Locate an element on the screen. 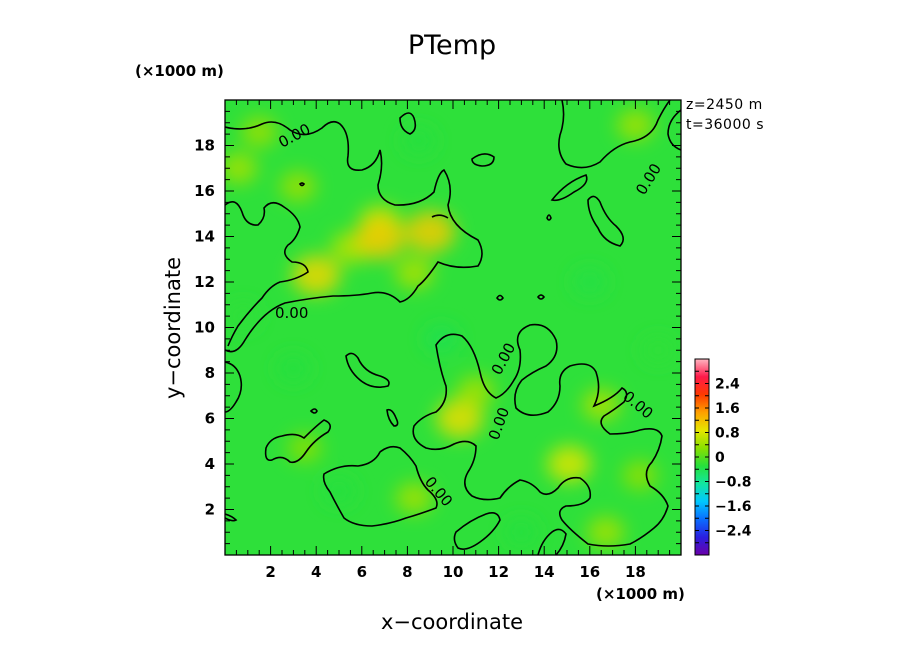  y-tick-label: 16 is located at coordinates (204, 191).